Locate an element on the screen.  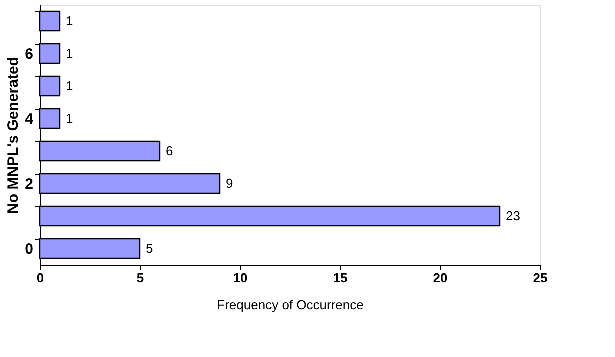
x-tick-label: 10 is located at coordinates (240, 278).